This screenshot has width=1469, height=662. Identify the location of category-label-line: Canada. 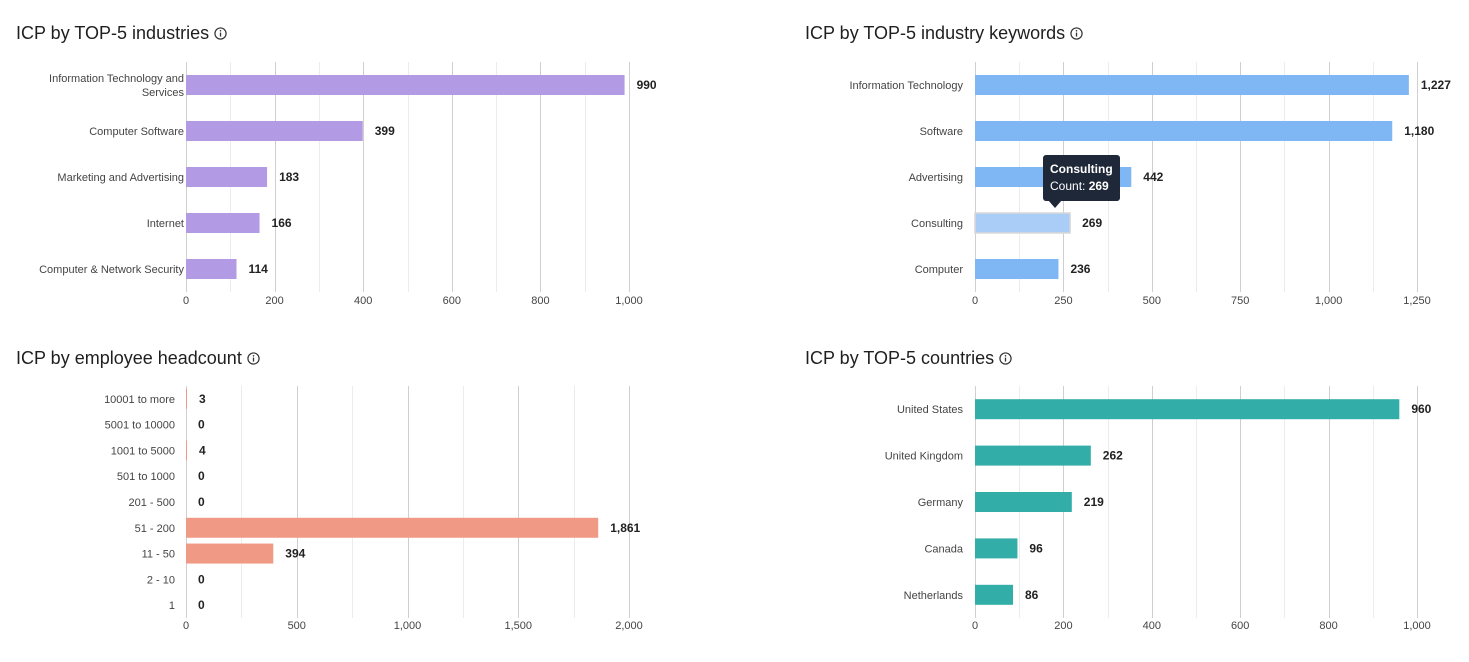
(943, 549).